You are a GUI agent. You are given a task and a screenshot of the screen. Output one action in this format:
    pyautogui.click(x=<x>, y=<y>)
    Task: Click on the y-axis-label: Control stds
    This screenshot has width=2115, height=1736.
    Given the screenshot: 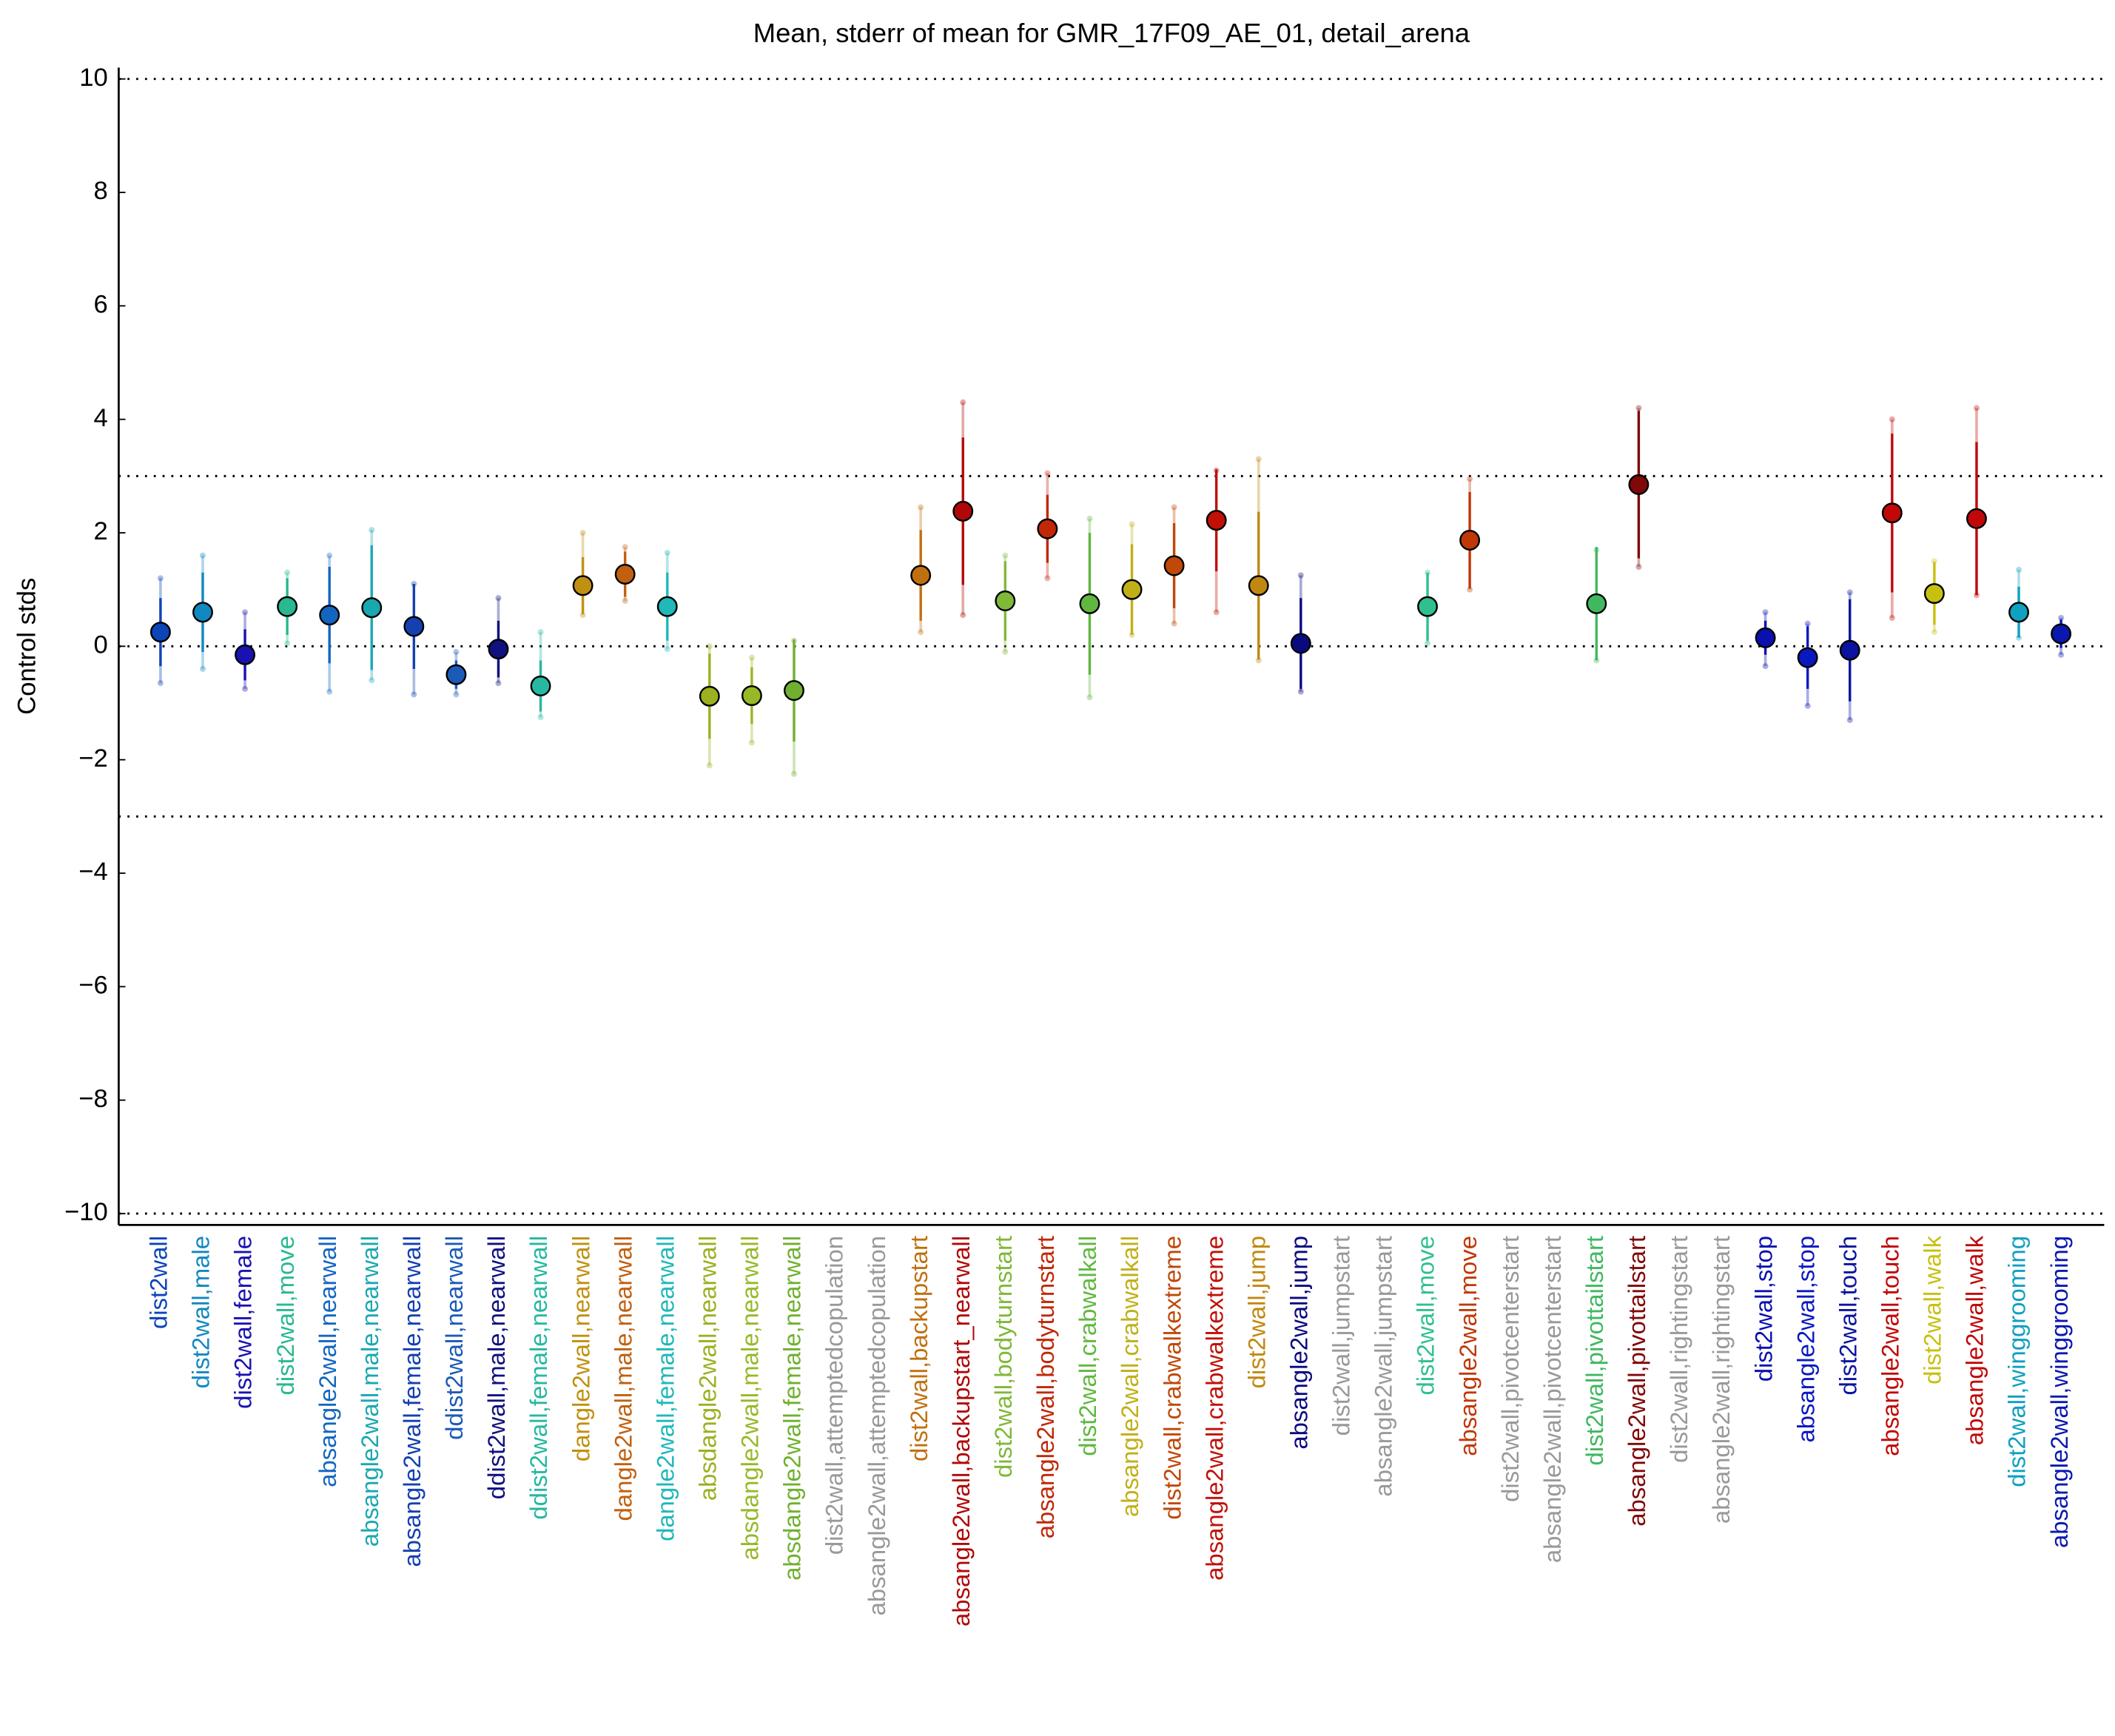 What is the action you would take?
    pyautogui.click(x=27, y=647)
    